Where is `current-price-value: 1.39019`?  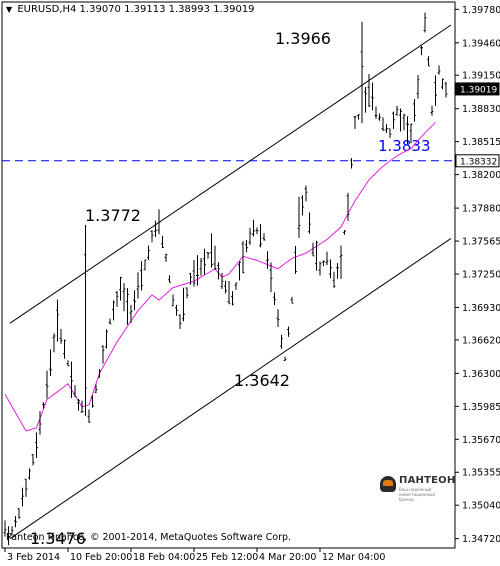 current-price-value: 1.39019 is located at coordinates (478, 90).